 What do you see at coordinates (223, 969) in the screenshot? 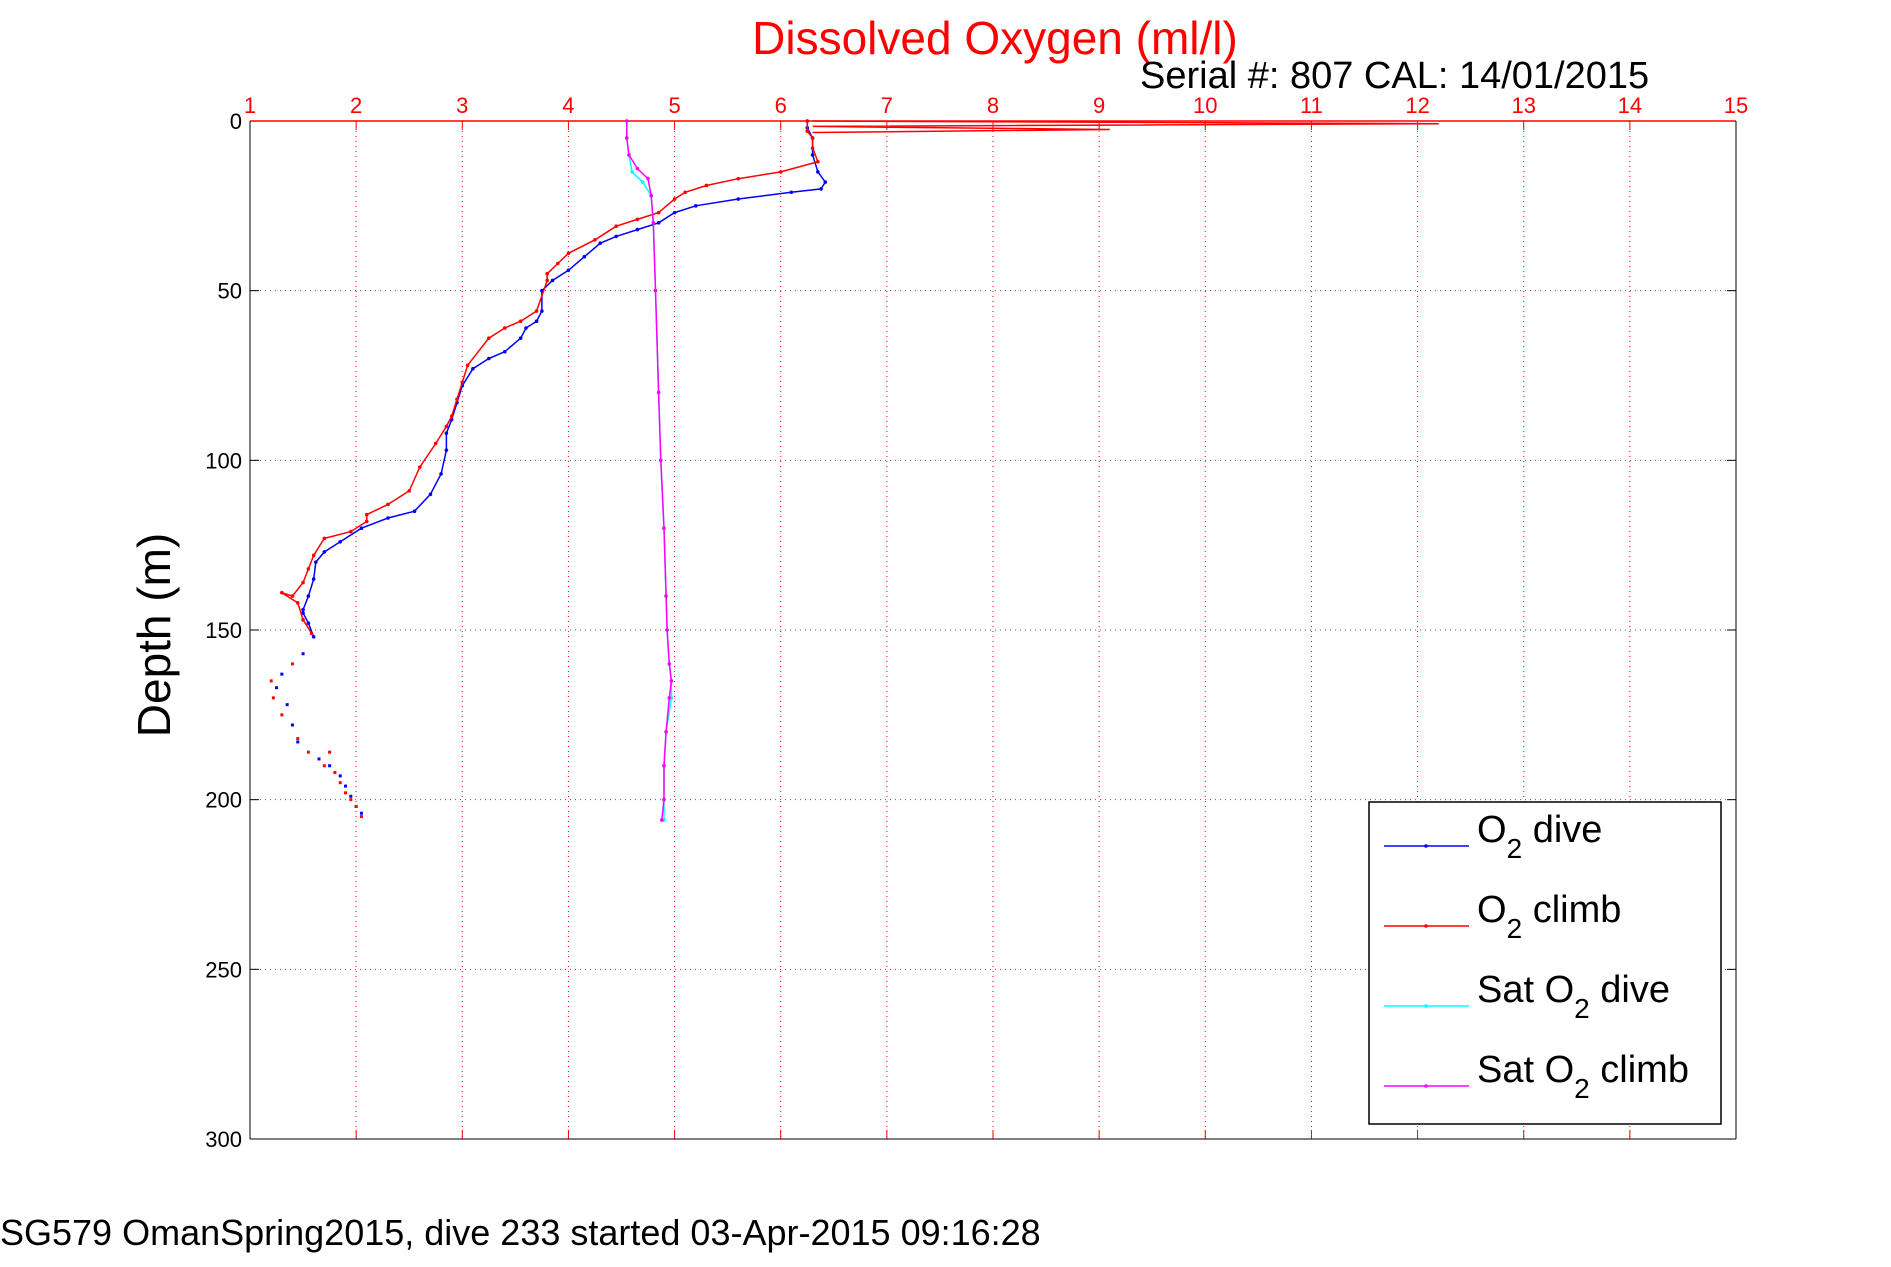
I see `y-tick-label: 250` at bounding box center [223, 969].